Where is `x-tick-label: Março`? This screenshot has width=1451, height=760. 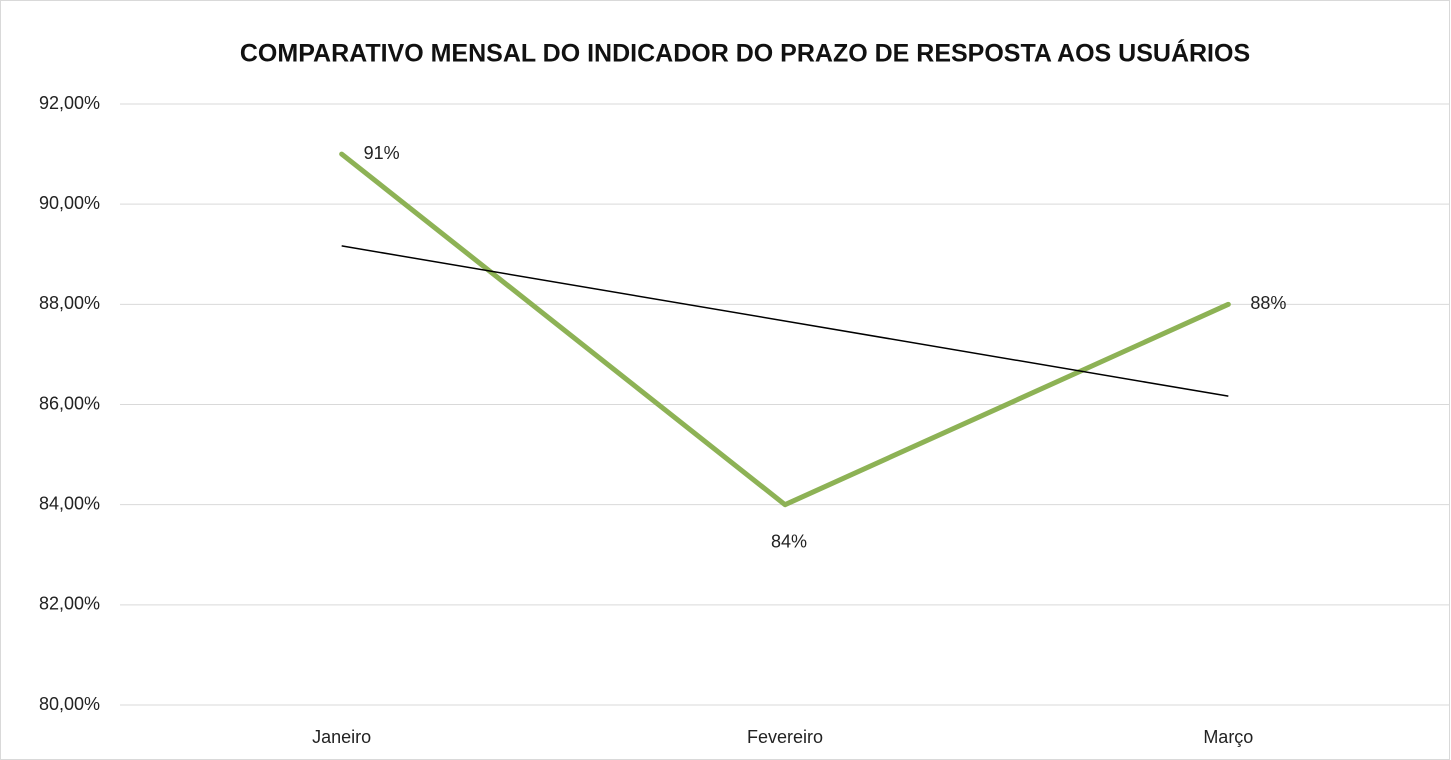 x-tick-label: Março is located at coordinates (1228, 737).